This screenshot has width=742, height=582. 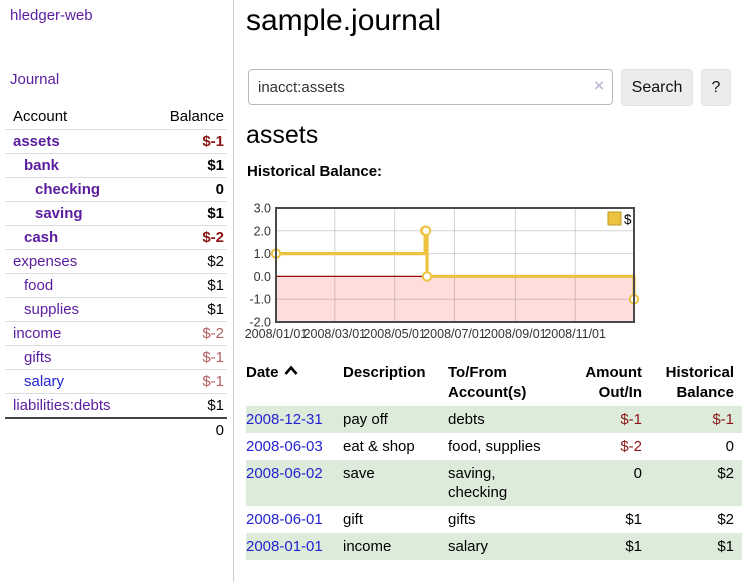 What do you see at coordinates (344, 20) in the screenshot?
I see `page-title: sample.journal` at bounding box center [344, 20].